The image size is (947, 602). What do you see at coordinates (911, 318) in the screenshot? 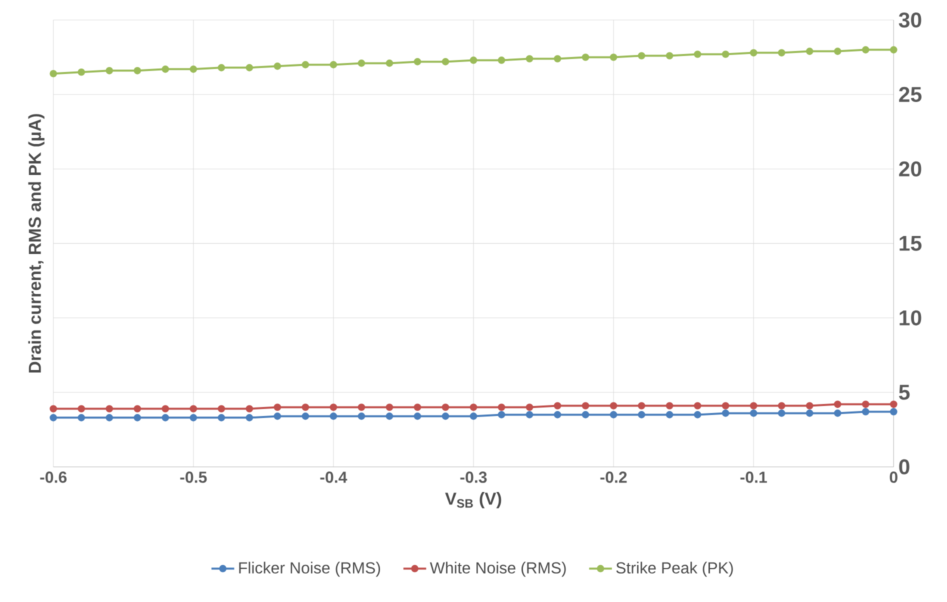
I see `y-tick-label: 10` at bounding box center [911, 318].